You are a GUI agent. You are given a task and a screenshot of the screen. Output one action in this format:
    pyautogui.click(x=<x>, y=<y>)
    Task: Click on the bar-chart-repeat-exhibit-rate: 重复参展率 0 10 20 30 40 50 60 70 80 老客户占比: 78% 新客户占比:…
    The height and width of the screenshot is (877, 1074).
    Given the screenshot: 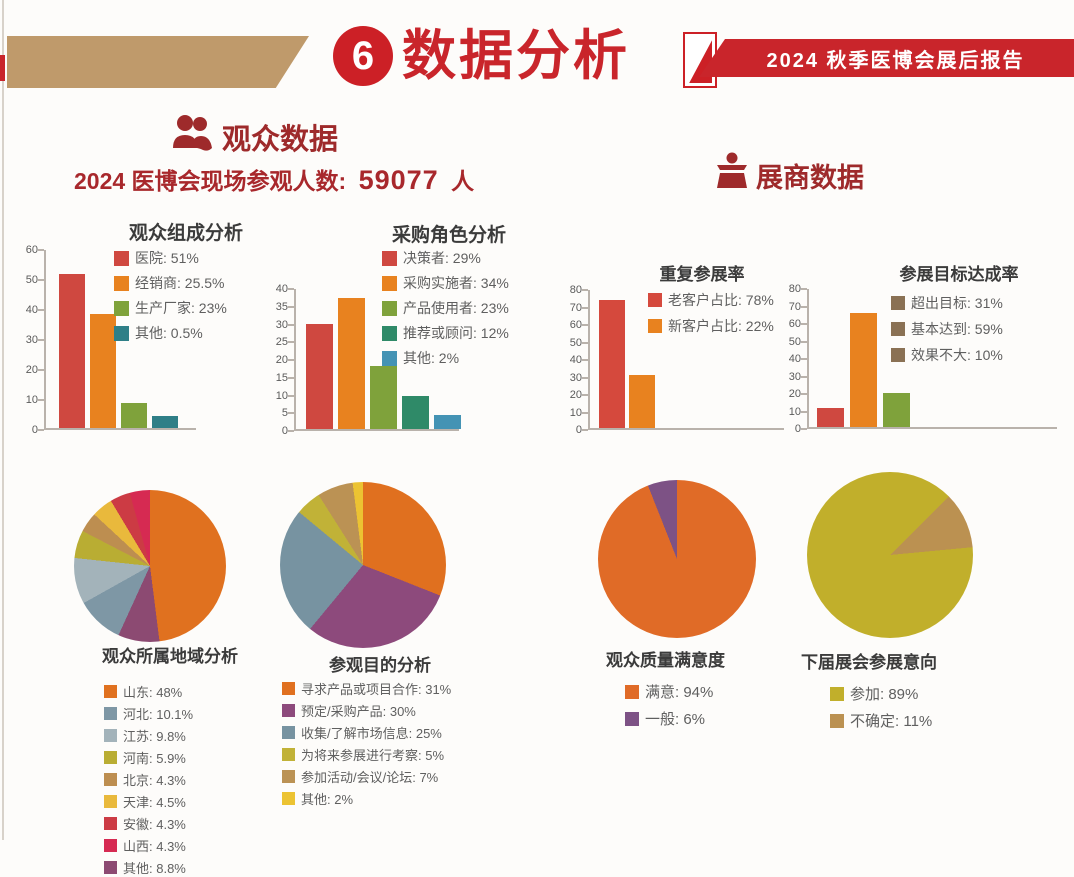 What is the action you would take?
    pyautogui.click(x=691, y=349)
    